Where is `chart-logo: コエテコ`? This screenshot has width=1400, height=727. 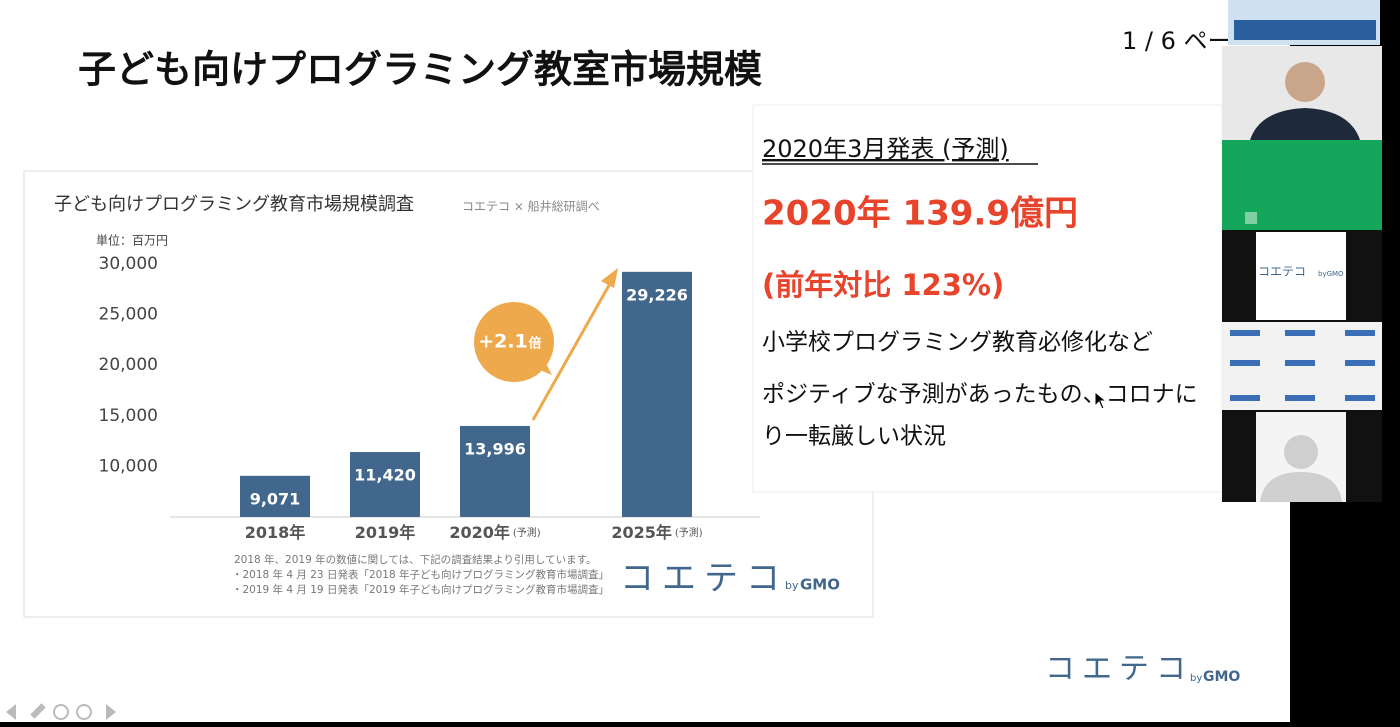 chart-logo: コエテコ is located at coordinates (704, 579).